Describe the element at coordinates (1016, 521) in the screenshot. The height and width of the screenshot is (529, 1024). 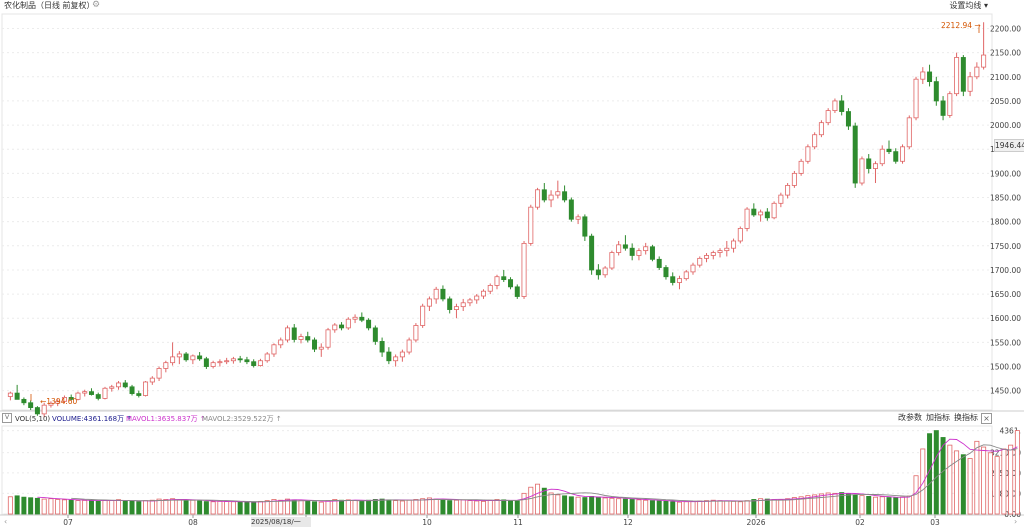
I see `scroll-right-icon: ›` at that location.